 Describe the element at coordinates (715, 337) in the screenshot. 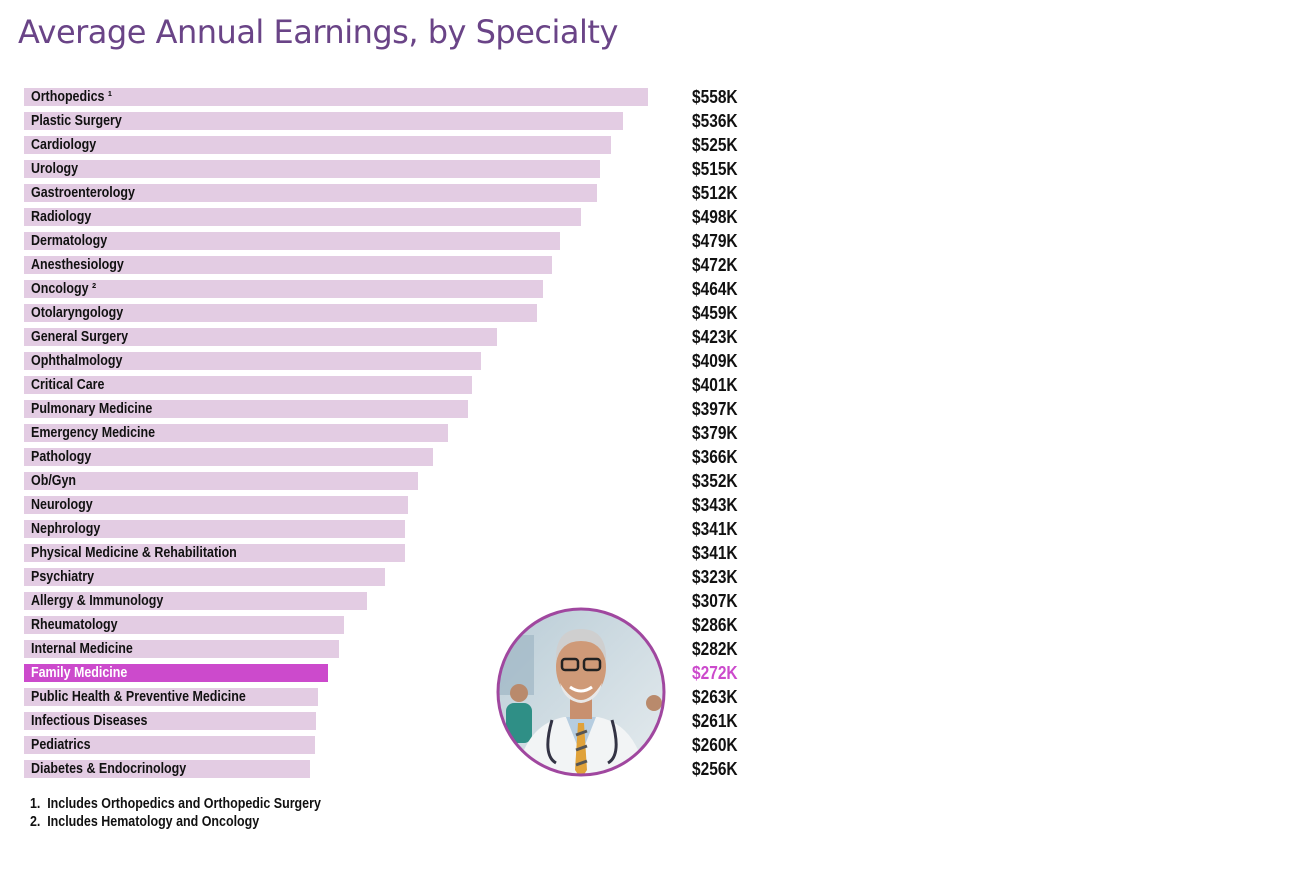

I see `value-label: $423K` at that location.